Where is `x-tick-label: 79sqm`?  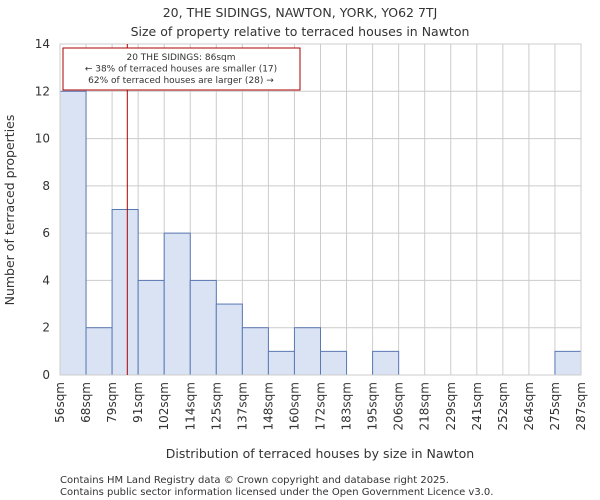
x-tick-label: 79sqm is located at coordinates (112, 402).